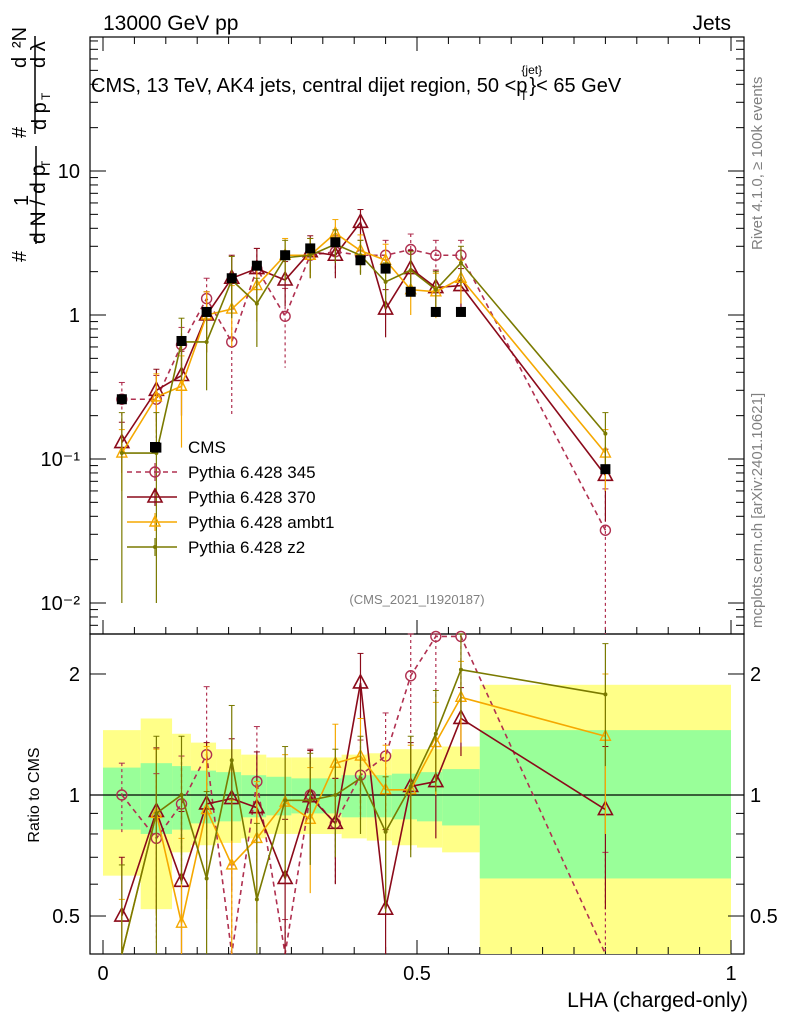  What do you see at coordinates (155, 447) in the screenshot?
I see `legend-marker-cms` at bounding box center [155, 447].